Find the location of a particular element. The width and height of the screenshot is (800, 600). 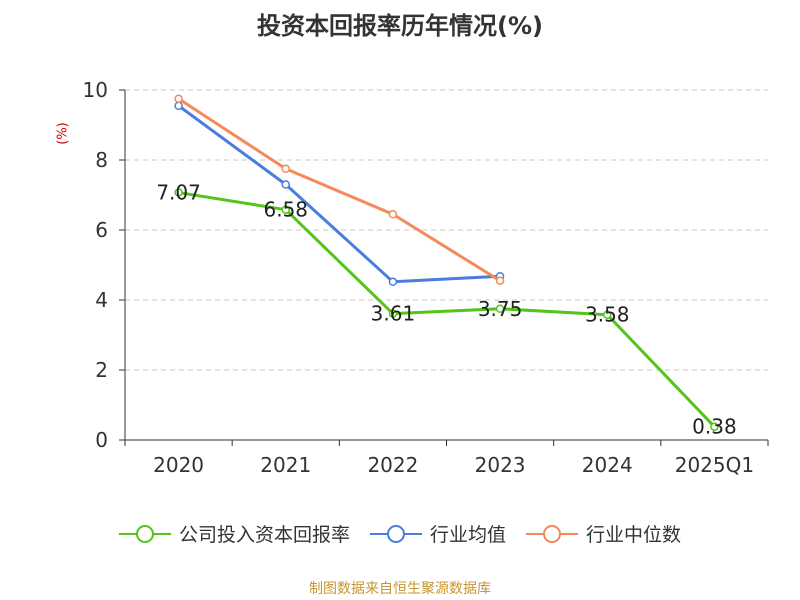

chart-title: 投资本回报率历年情况(%) is located at coordinates (400, 26).